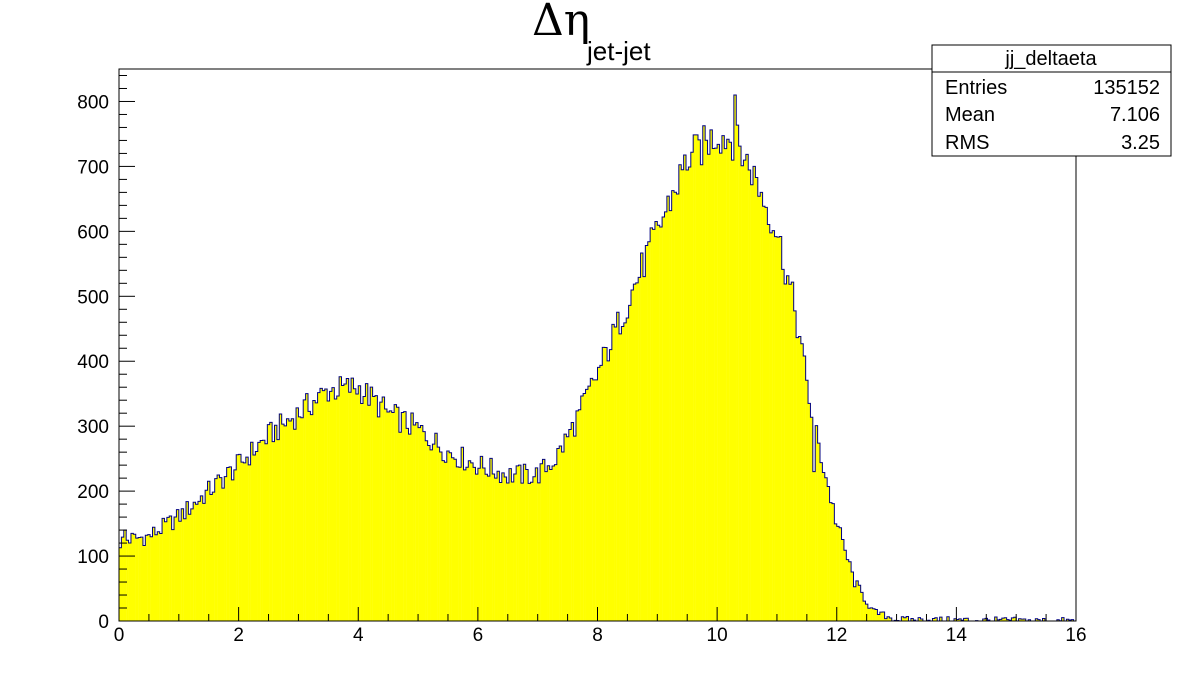  I want to click on x-tick-label: 6, so click(478, 635).